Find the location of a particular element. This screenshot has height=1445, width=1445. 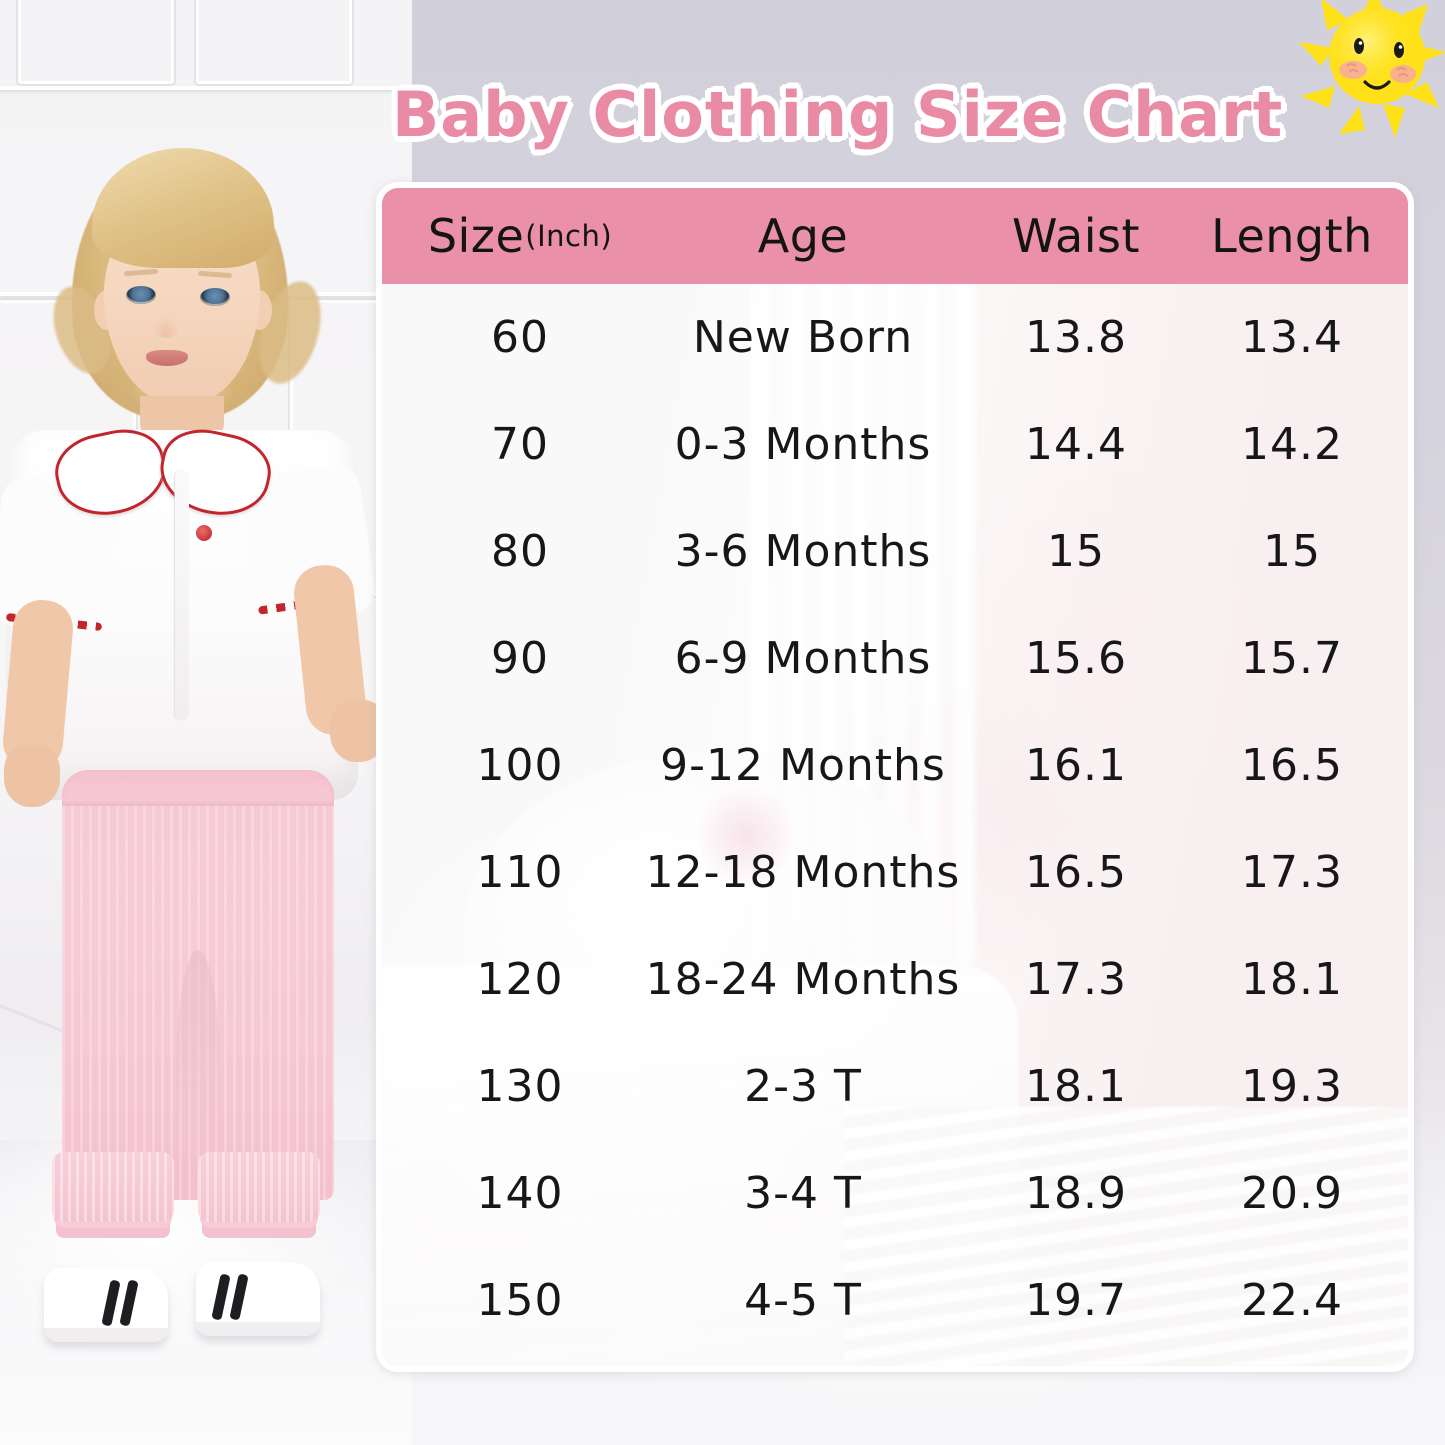

shirt-placket is located at coordinates (182, 595).